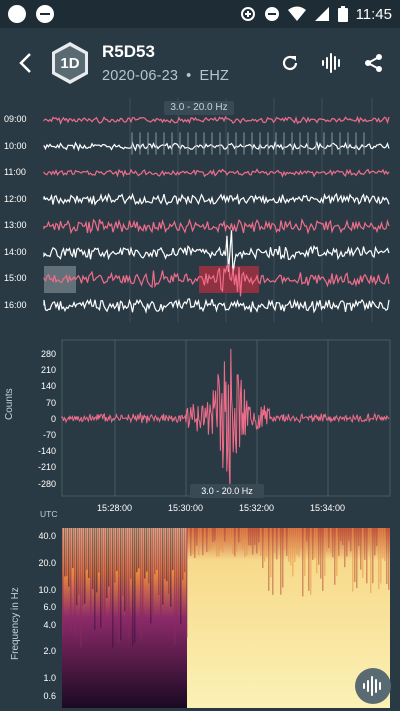 Image resolution: width=400 pixels, height=711 pixels. Describe the element at coordinates (200, 329) in the screenshot. I see `panel-divider` at that location.